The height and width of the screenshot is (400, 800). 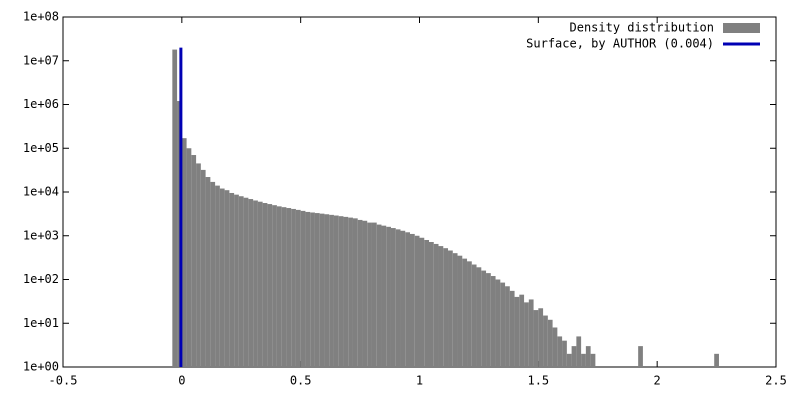 I want to click on y-tick-label: 1e+04, so click(x=41, y=192).